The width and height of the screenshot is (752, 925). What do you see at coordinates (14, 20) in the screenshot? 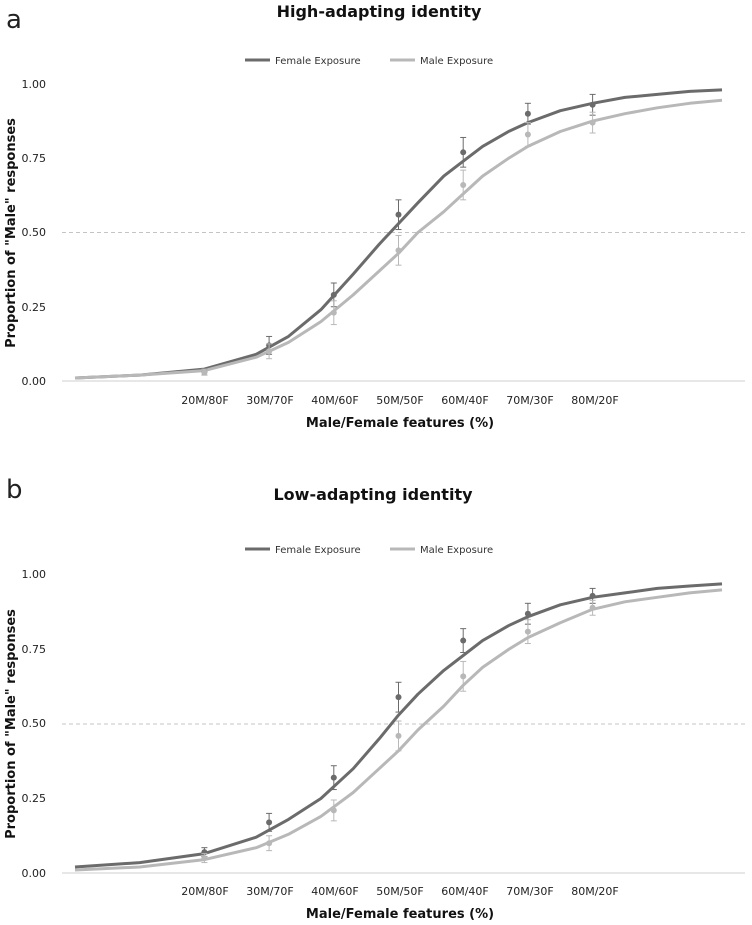
I see `panel-letter-a: a` at bounding box center [14, 20].